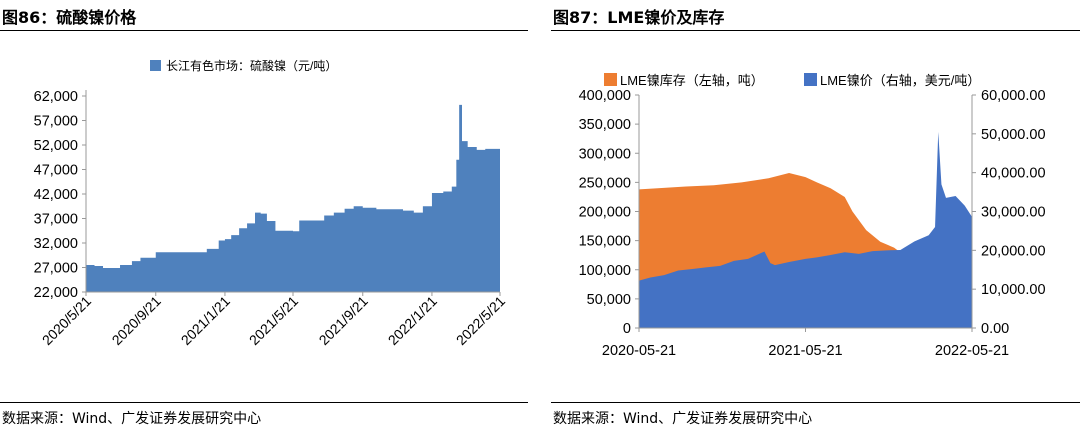 The image size is (1080, 432). I want to click on figure-title: 图86：硫酸镍价格, so click(69, 17).